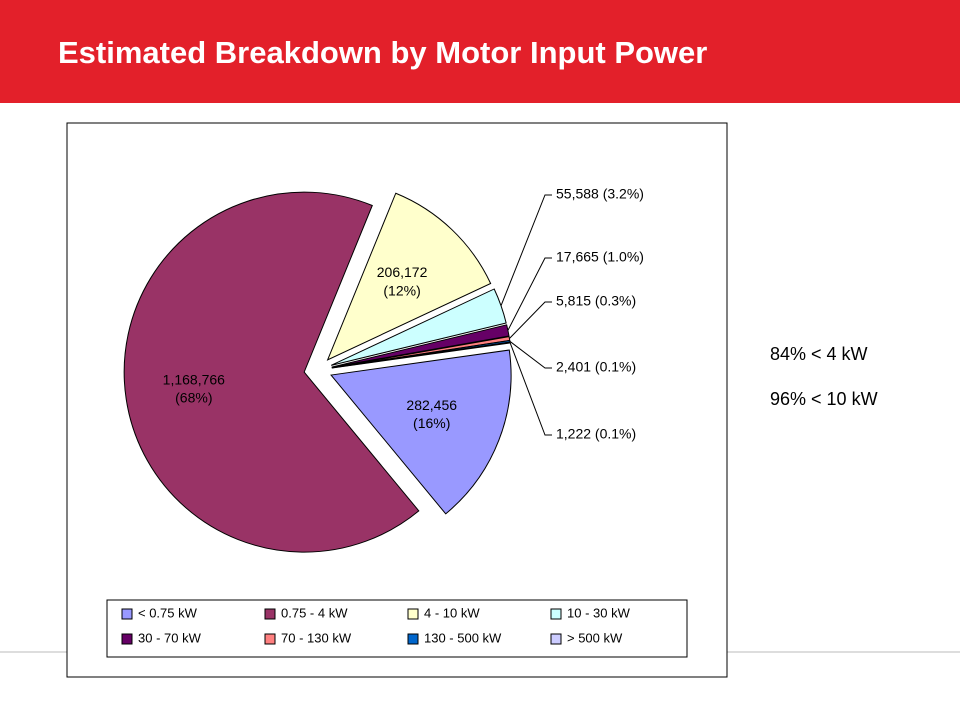 Image resolution: width=960 pixels, height=720 pixels. I want to click on data-label: 5,815 (0.3%), so click(596, 301).